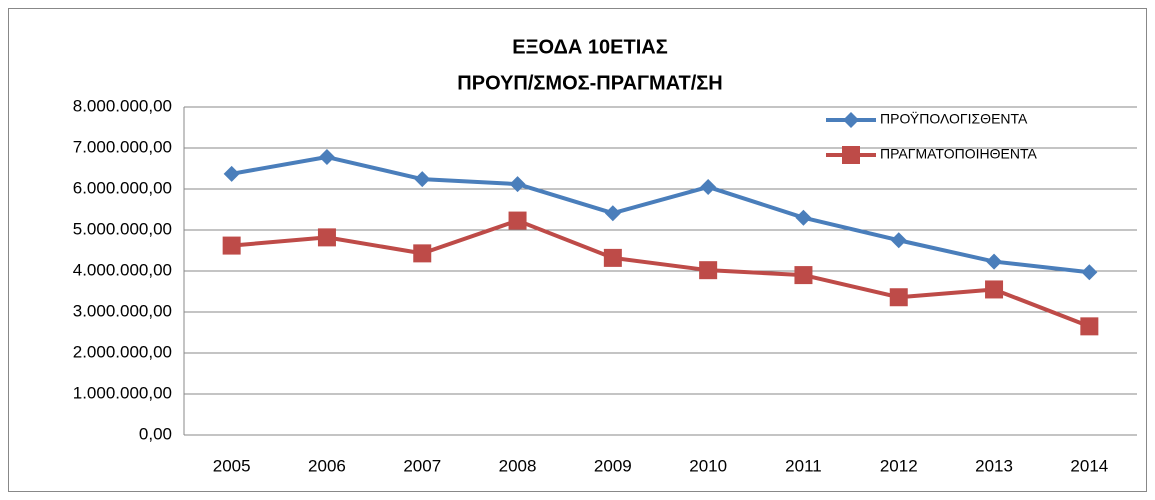 This screenshot has width=1155, height=500. What do you see at coordinates (589, 83) in the screenshot?
I see `chart-title: ΠΡΟΥΠ/ΣΜΟΣ-ΠΡΑΓΜΑΤ/ΣΗ` at bounding box center [589, 83].